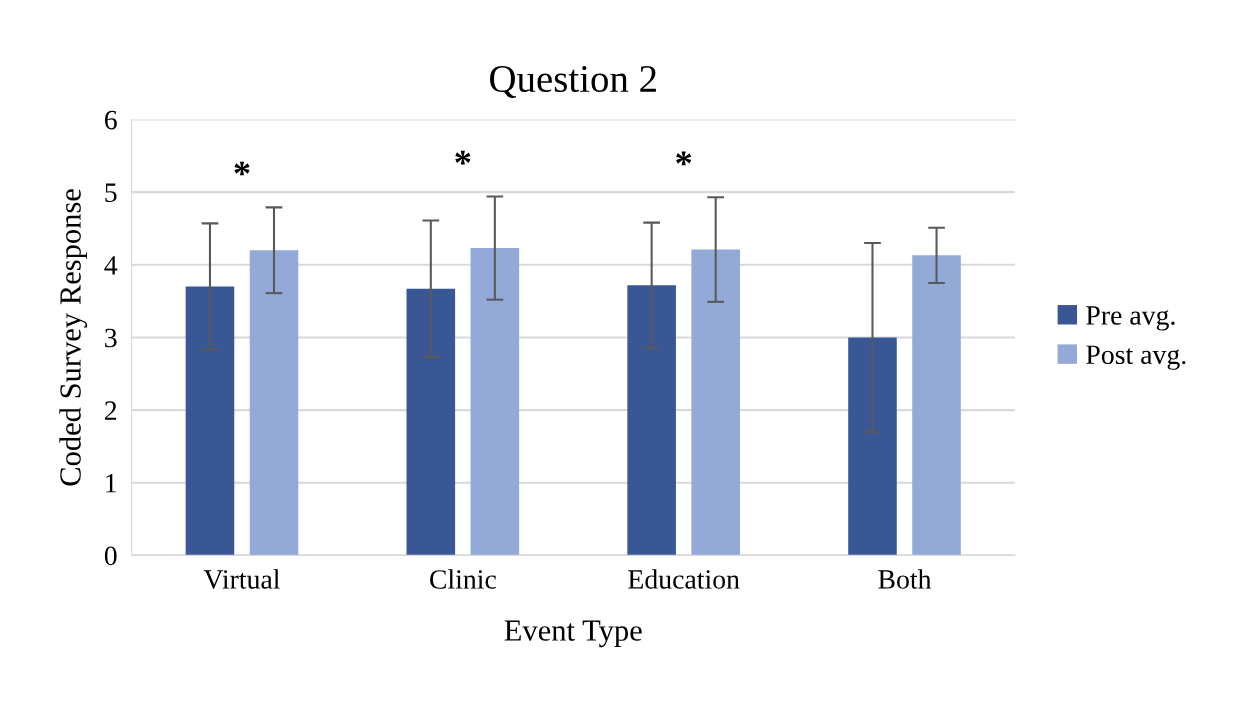 The width and height of the screenshot is (1253, 703). What do you see at coordinates (1130, 318) in the screenshot?
I see `legend-label: Pre avg.` at bounding box center [1130, 318].